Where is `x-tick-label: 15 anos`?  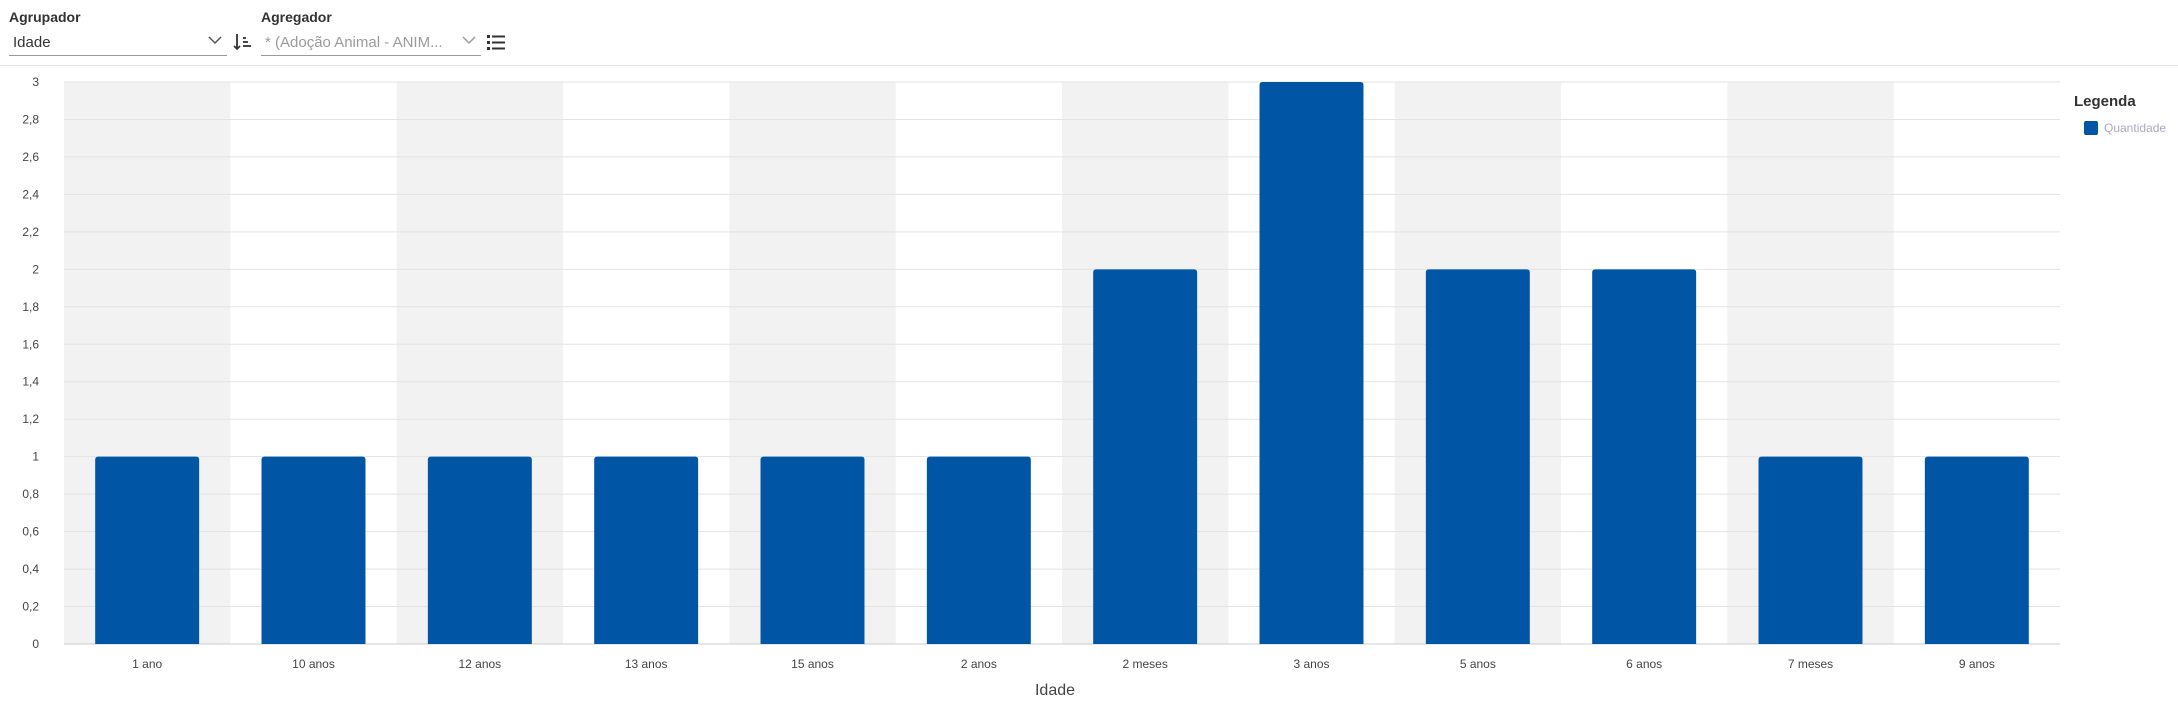
x-tick-label: 15 anos is located at coordinates (812, 664).